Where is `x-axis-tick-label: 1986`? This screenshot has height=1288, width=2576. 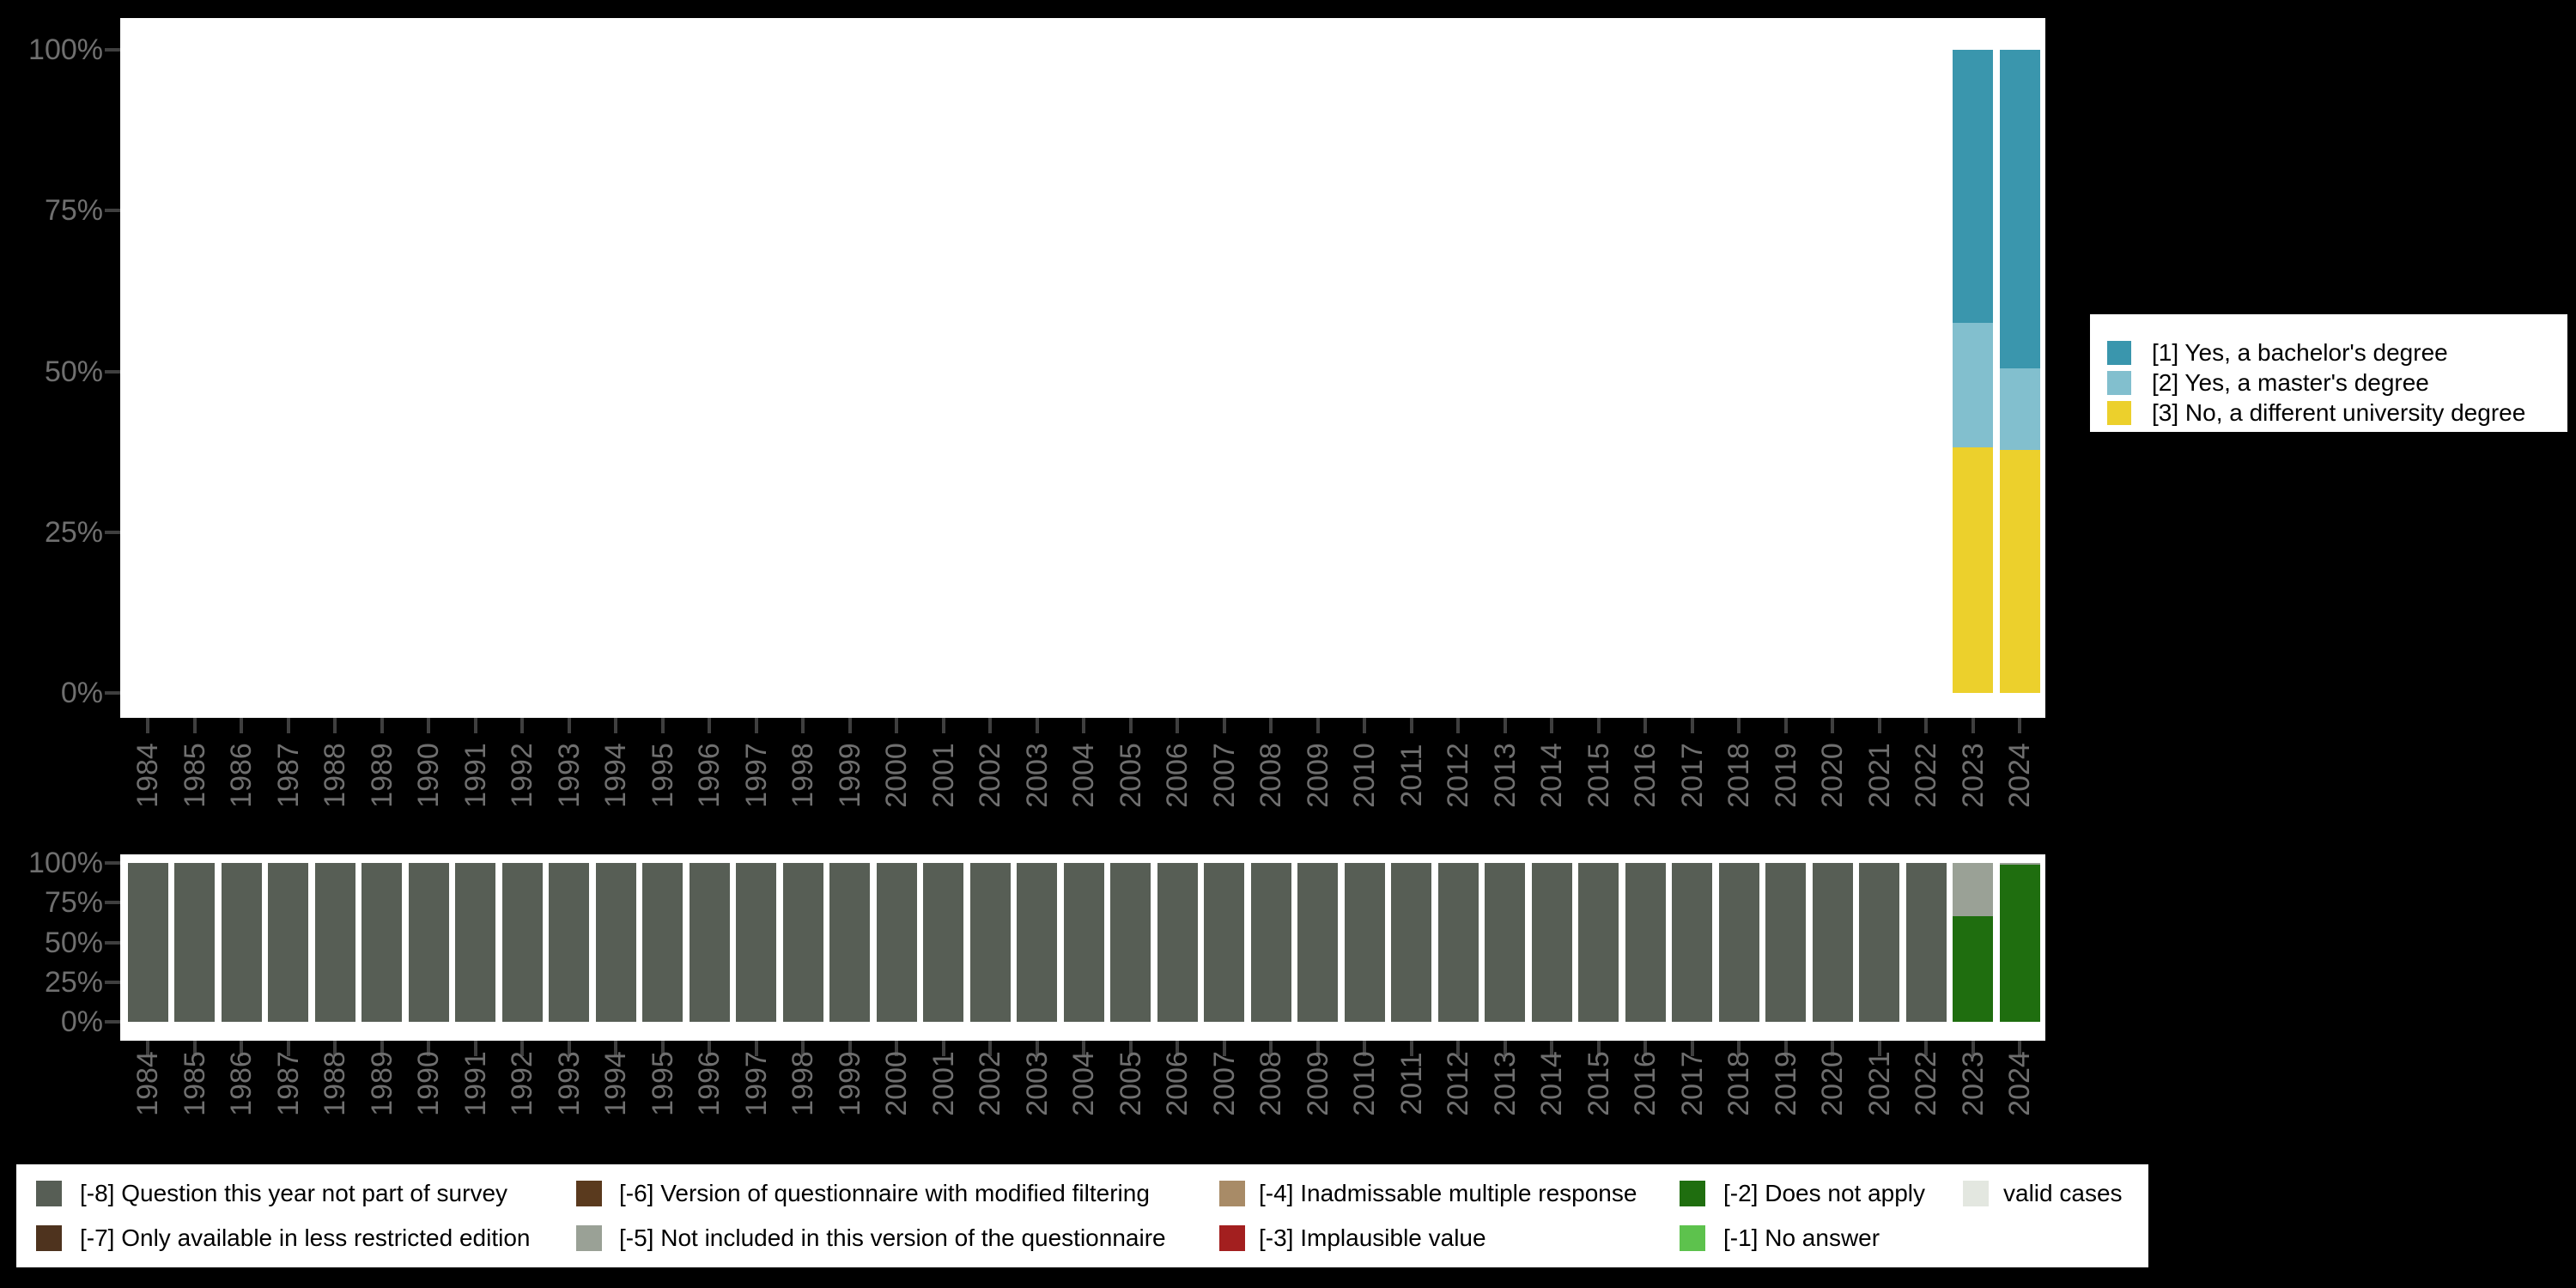 x-axis-tick-label: 1986 is located at coordinates (241, 775).